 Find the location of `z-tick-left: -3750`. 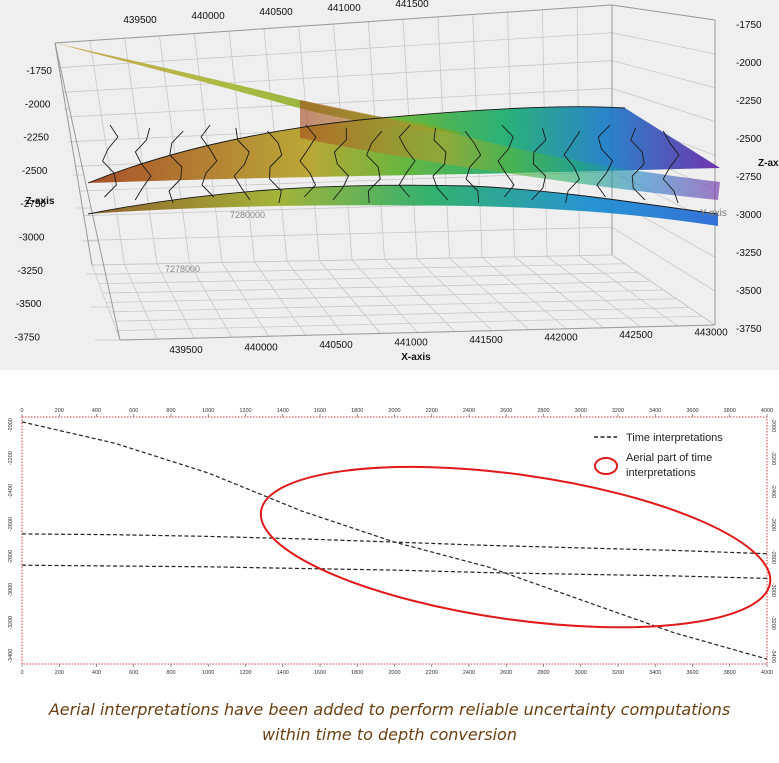

z-tick-left: -3750 is located at coordinates (27, 337).